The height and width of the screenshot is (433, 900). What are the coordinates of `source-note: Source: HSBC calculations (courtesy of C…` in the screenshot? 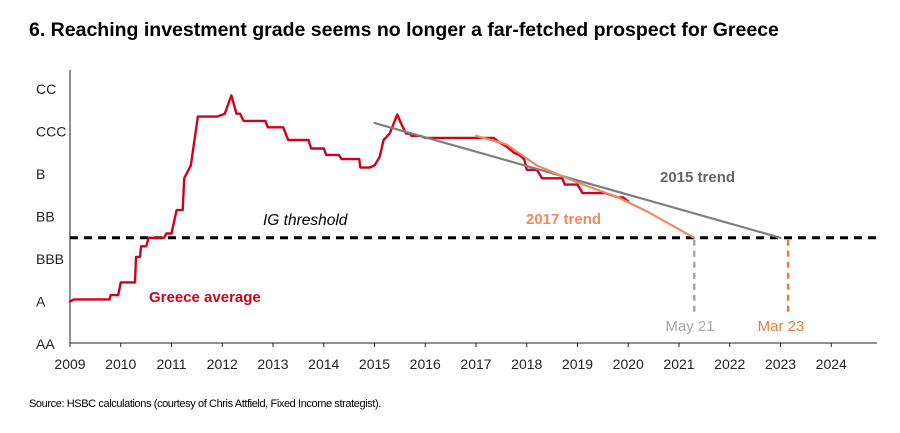 It's located at (205, 404).